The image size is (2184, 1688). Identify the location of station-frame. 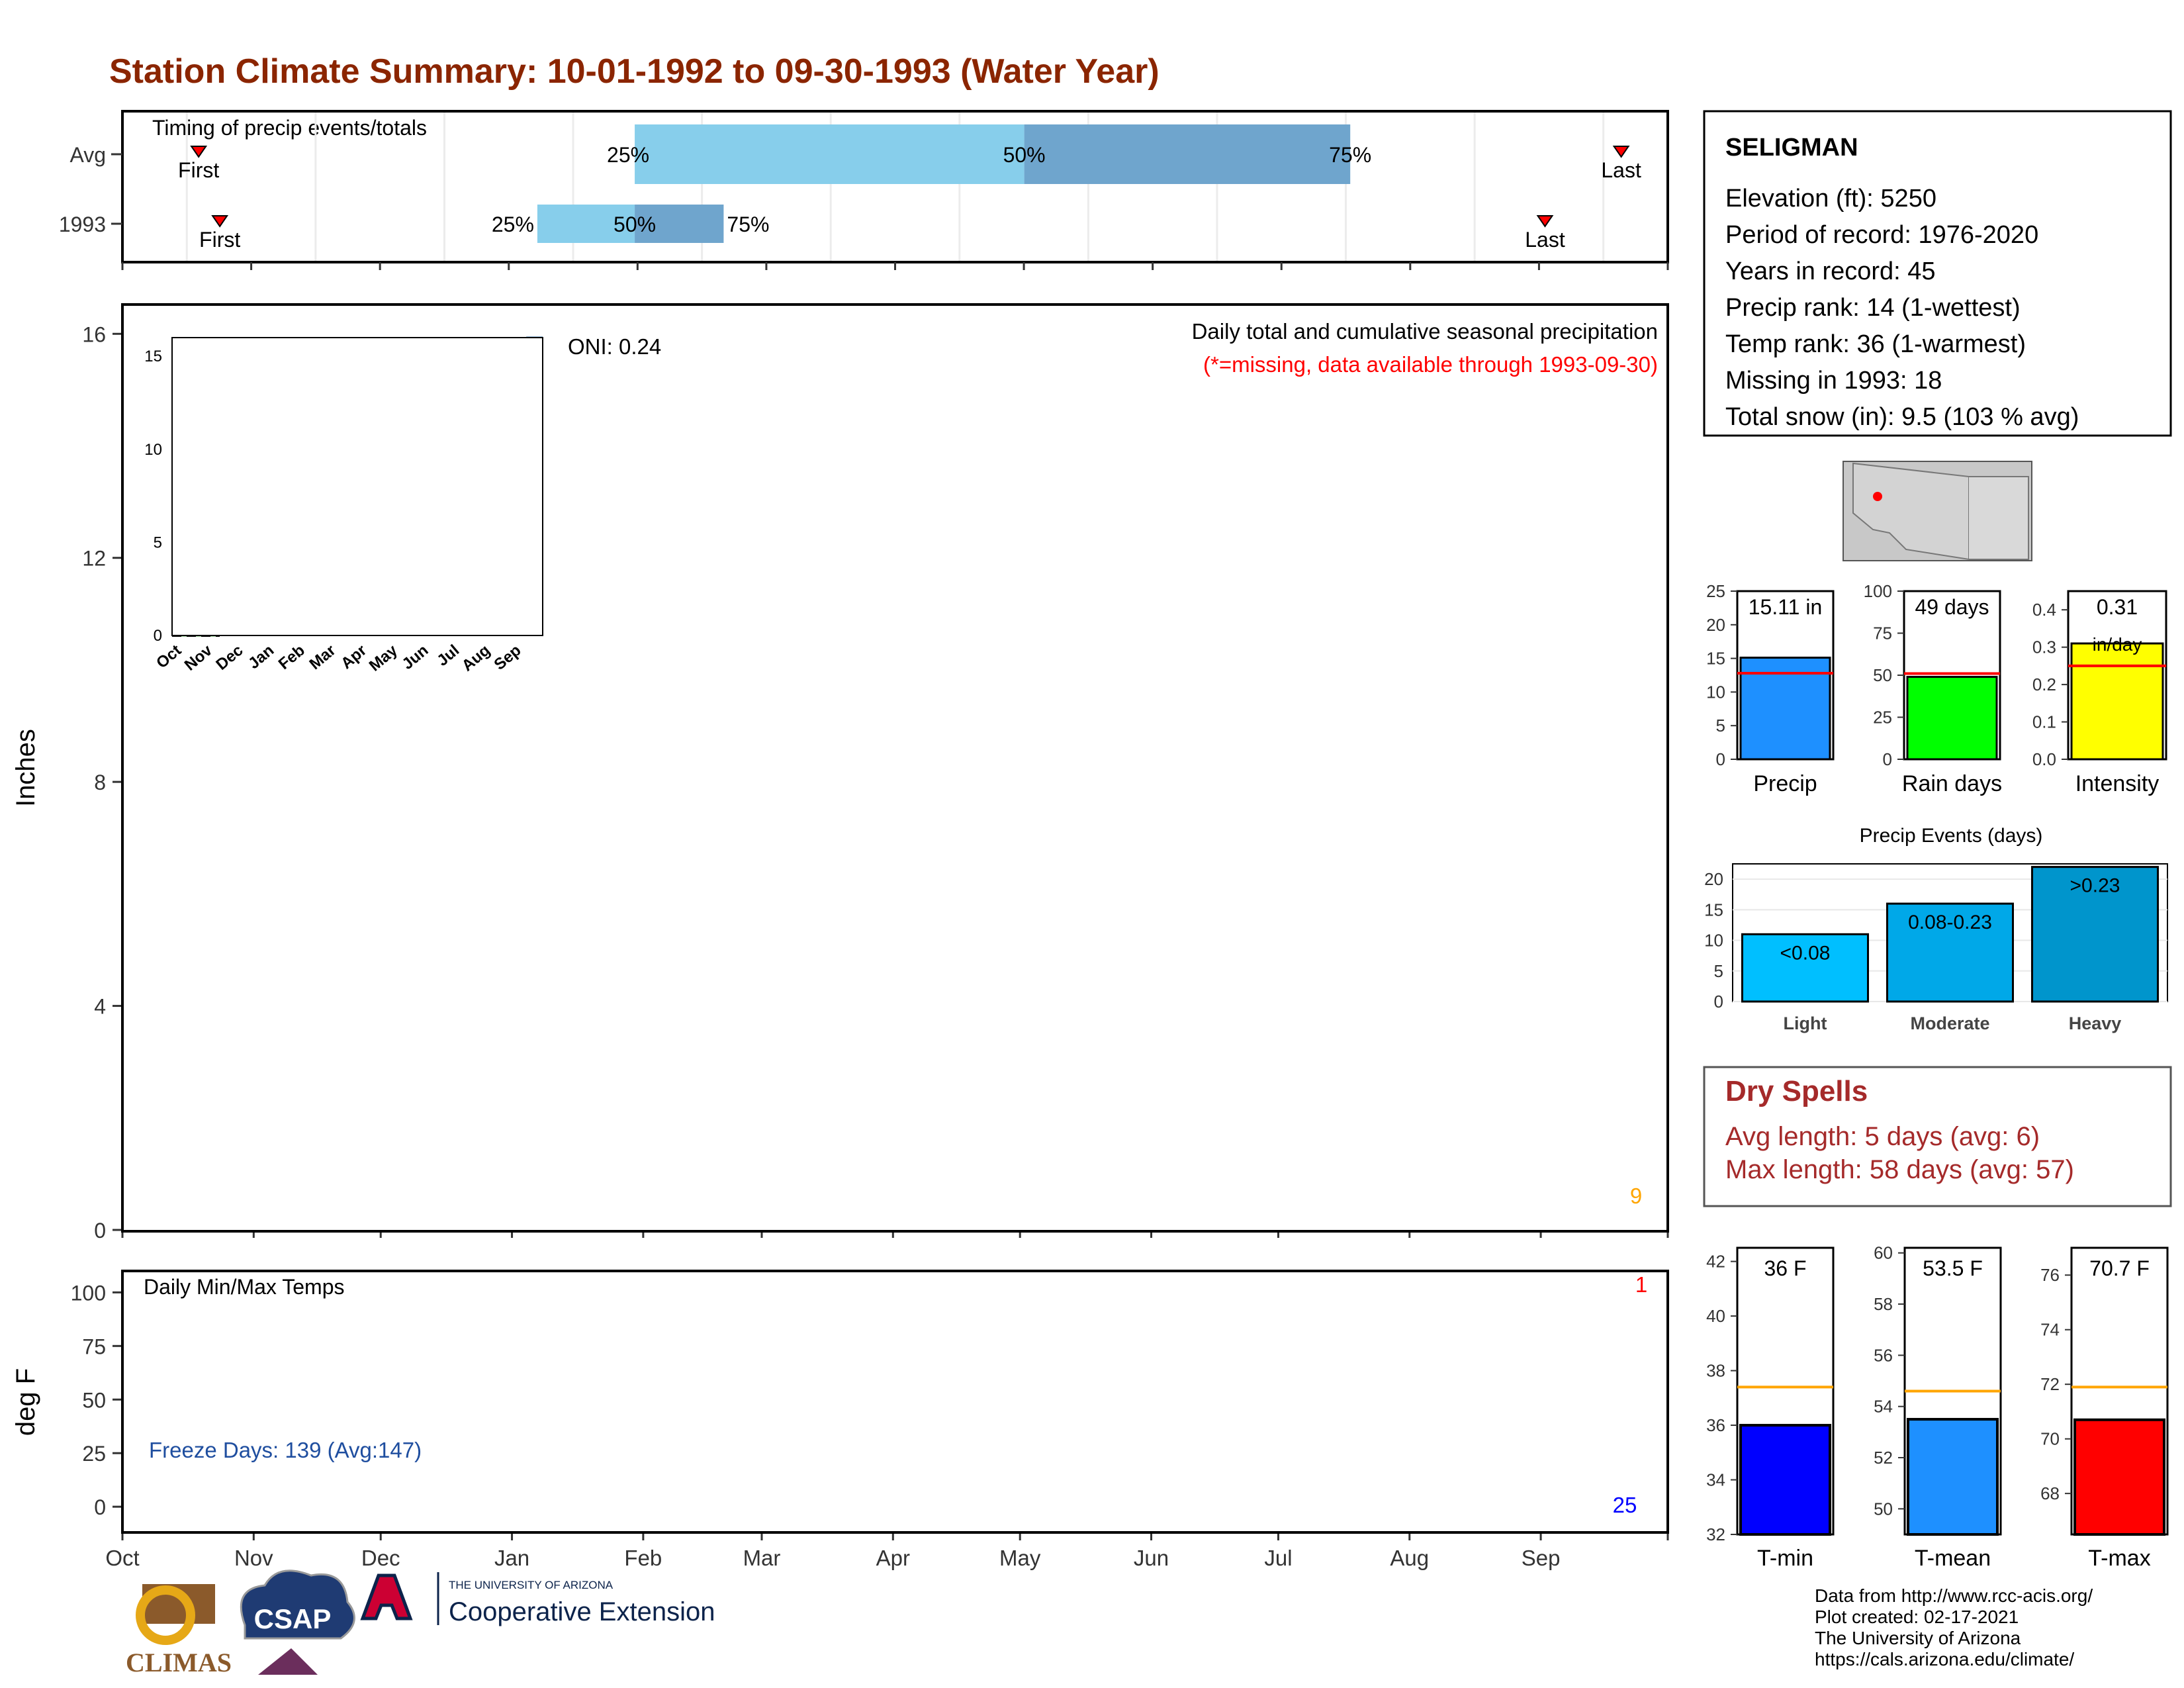
(1937, 273).